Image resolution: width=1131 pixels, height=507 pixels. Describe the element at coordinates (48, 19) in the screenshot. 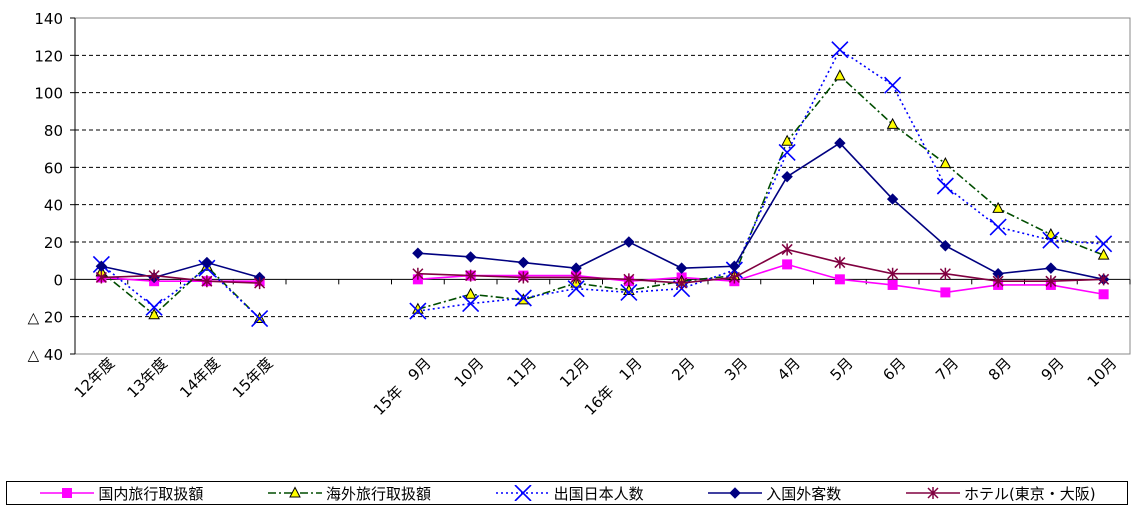

I see `y-tick-label: 140` at that location.